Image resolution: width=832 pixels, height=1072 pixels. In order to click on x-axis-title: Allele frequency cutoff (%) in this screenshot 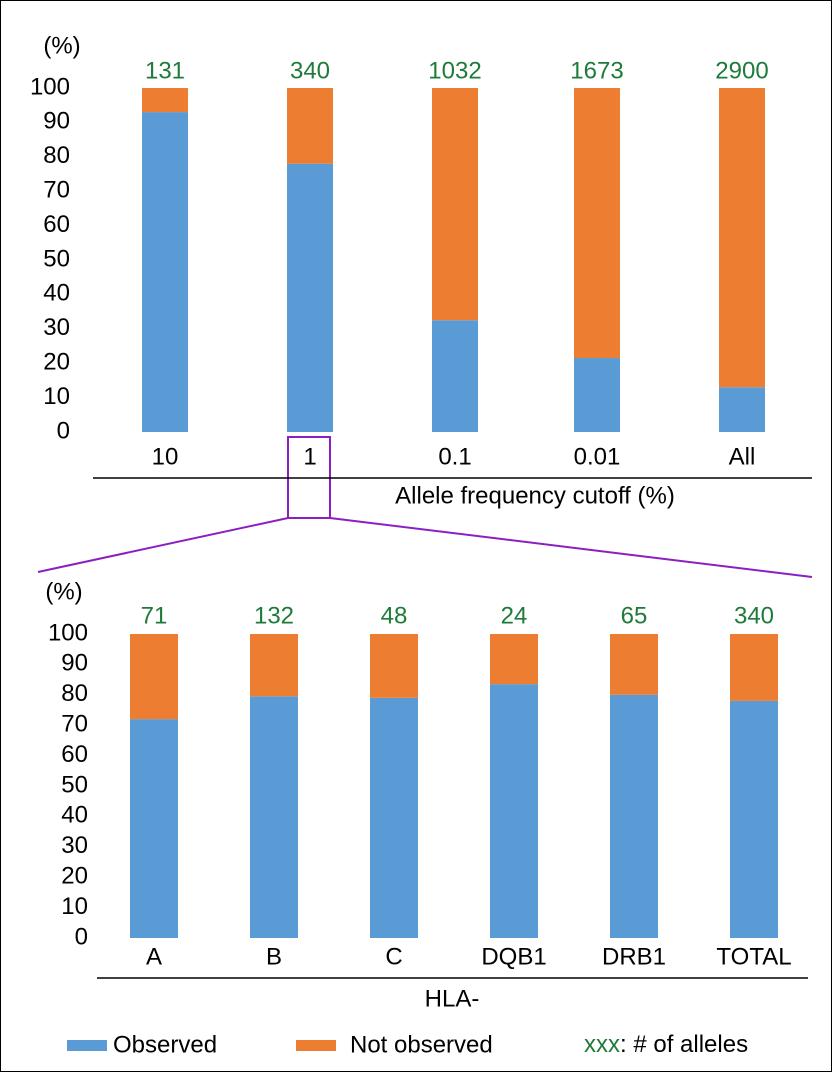, I will do `click(535, 495)`.